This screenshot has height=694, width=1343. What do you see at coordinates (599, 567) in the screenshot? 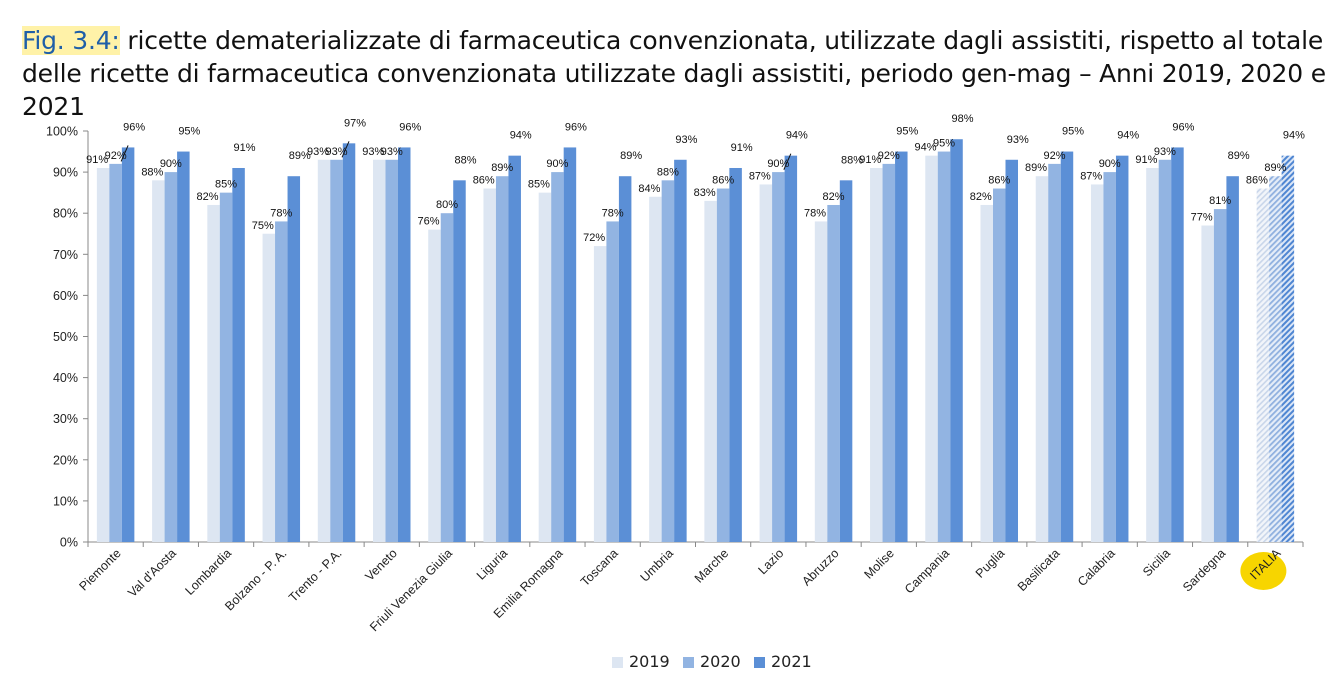
I see `category-label: Toscana` at bounding box center [599, 567].